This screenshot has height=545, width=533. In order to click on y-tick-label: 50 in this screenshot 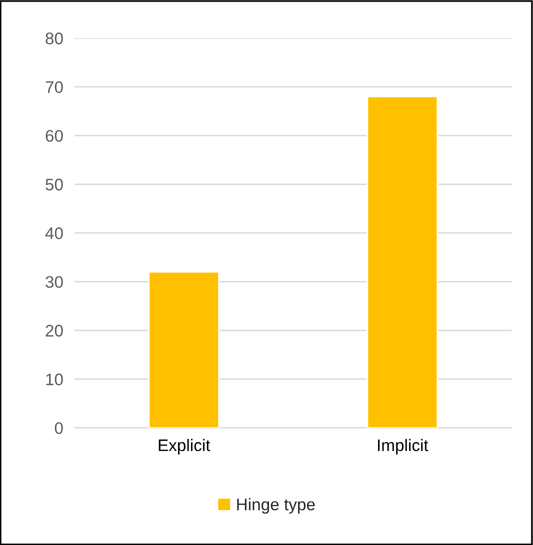, I will do `click(54, 184)`.